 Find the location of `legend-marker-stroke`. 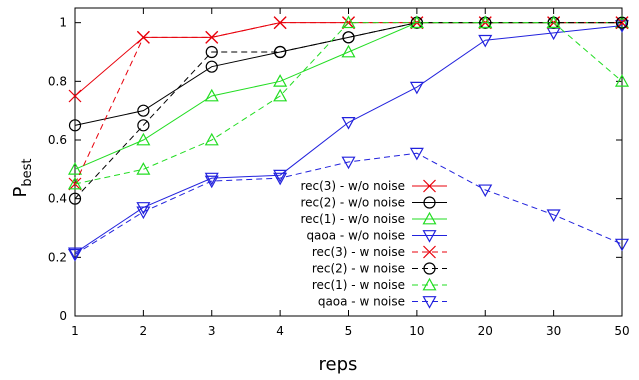

legend-marker-stroke is located at coordinates (429, 186).